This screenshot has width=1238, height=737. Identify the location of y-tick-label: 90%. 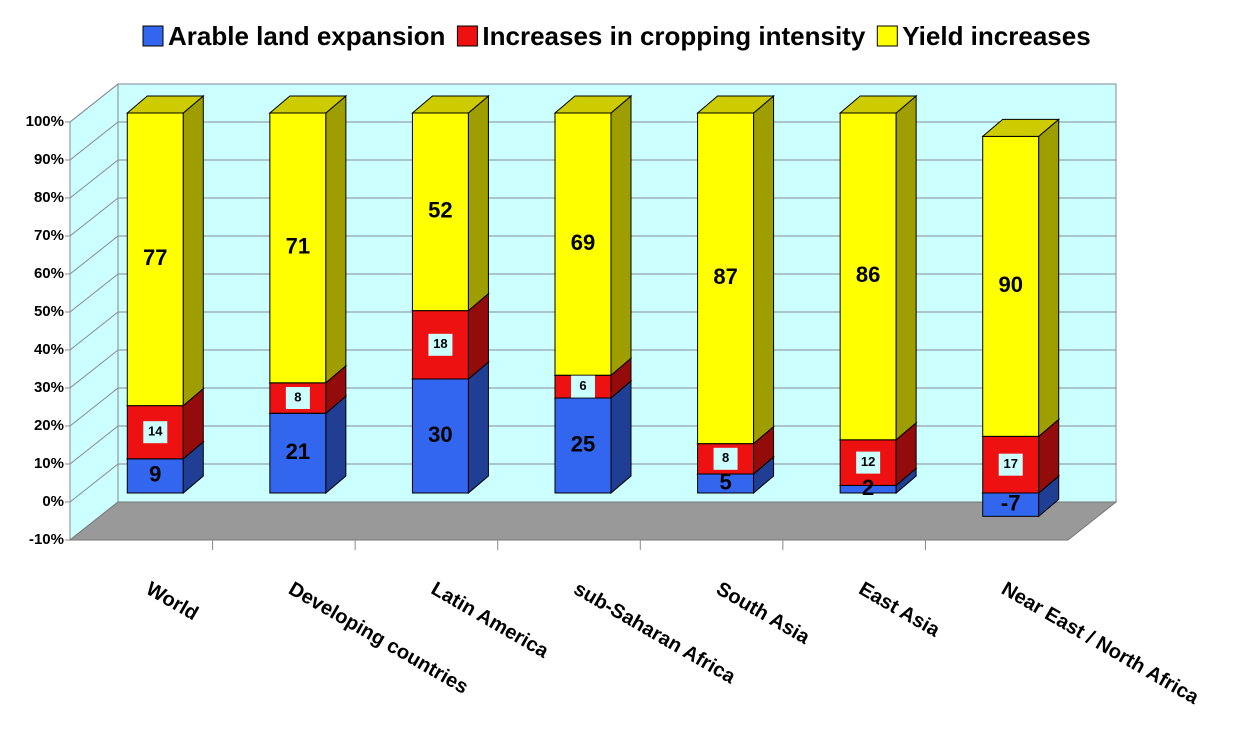
(49, 159).